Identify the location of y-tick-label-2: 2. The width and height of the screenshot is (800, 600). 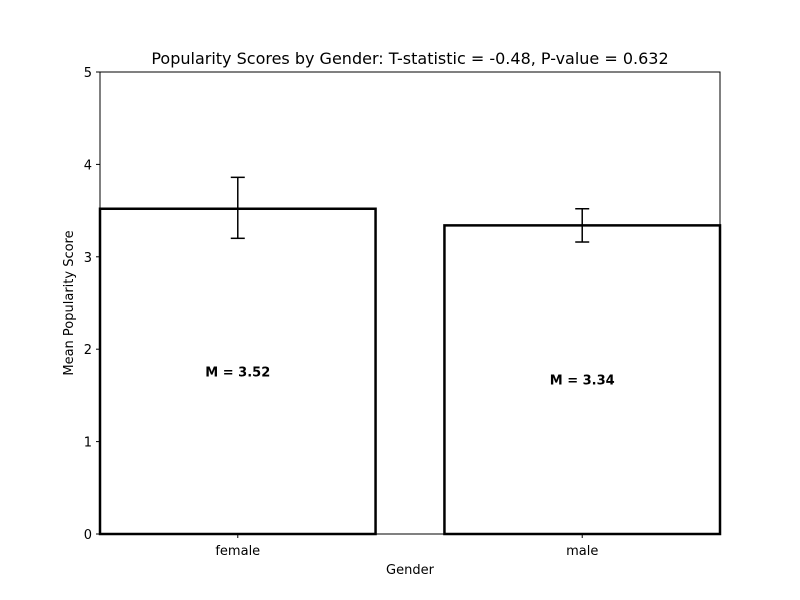
(88, 350).